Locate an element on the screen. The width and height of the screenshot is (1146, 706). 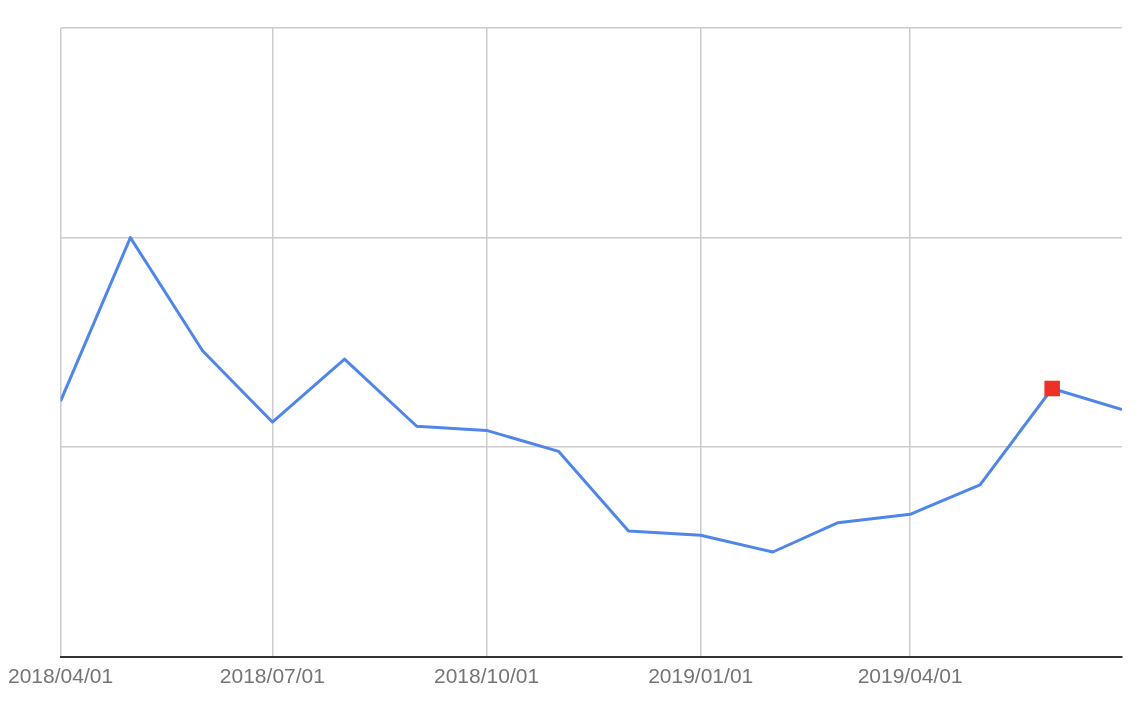
x-tick-label: 2018/07/01 is located at coordinates (272, 676).